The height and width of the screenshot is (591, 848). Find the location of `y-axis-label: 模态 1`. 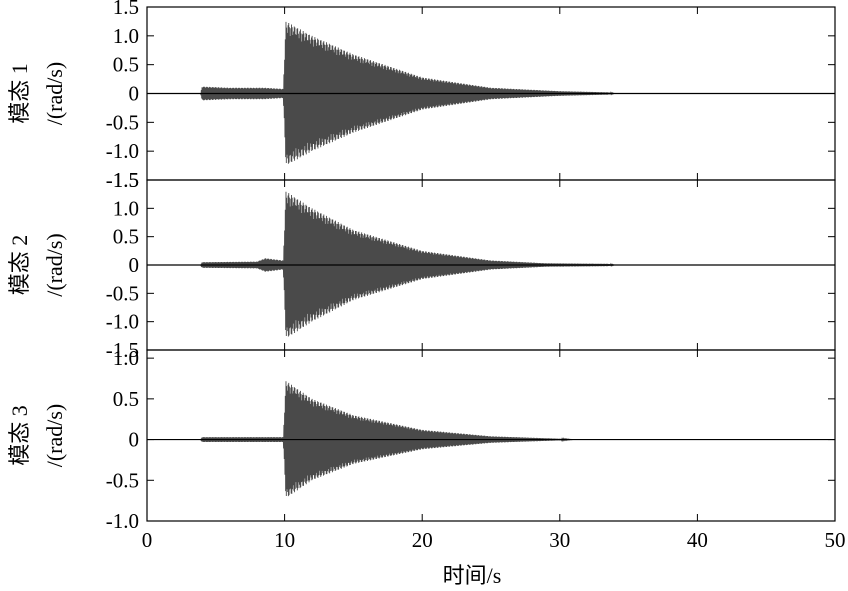

y-axis-label: 模态 1 is located at coordinates (19, 93).